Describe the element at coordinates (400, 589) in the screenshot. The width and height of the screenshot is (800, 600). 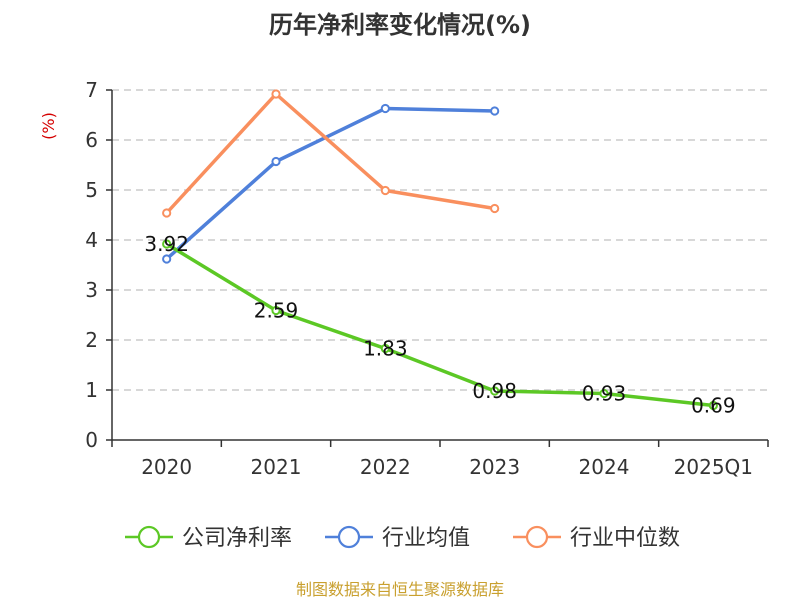
I see `source-note: 制图数据来自恒生聚源数据库` at that location.